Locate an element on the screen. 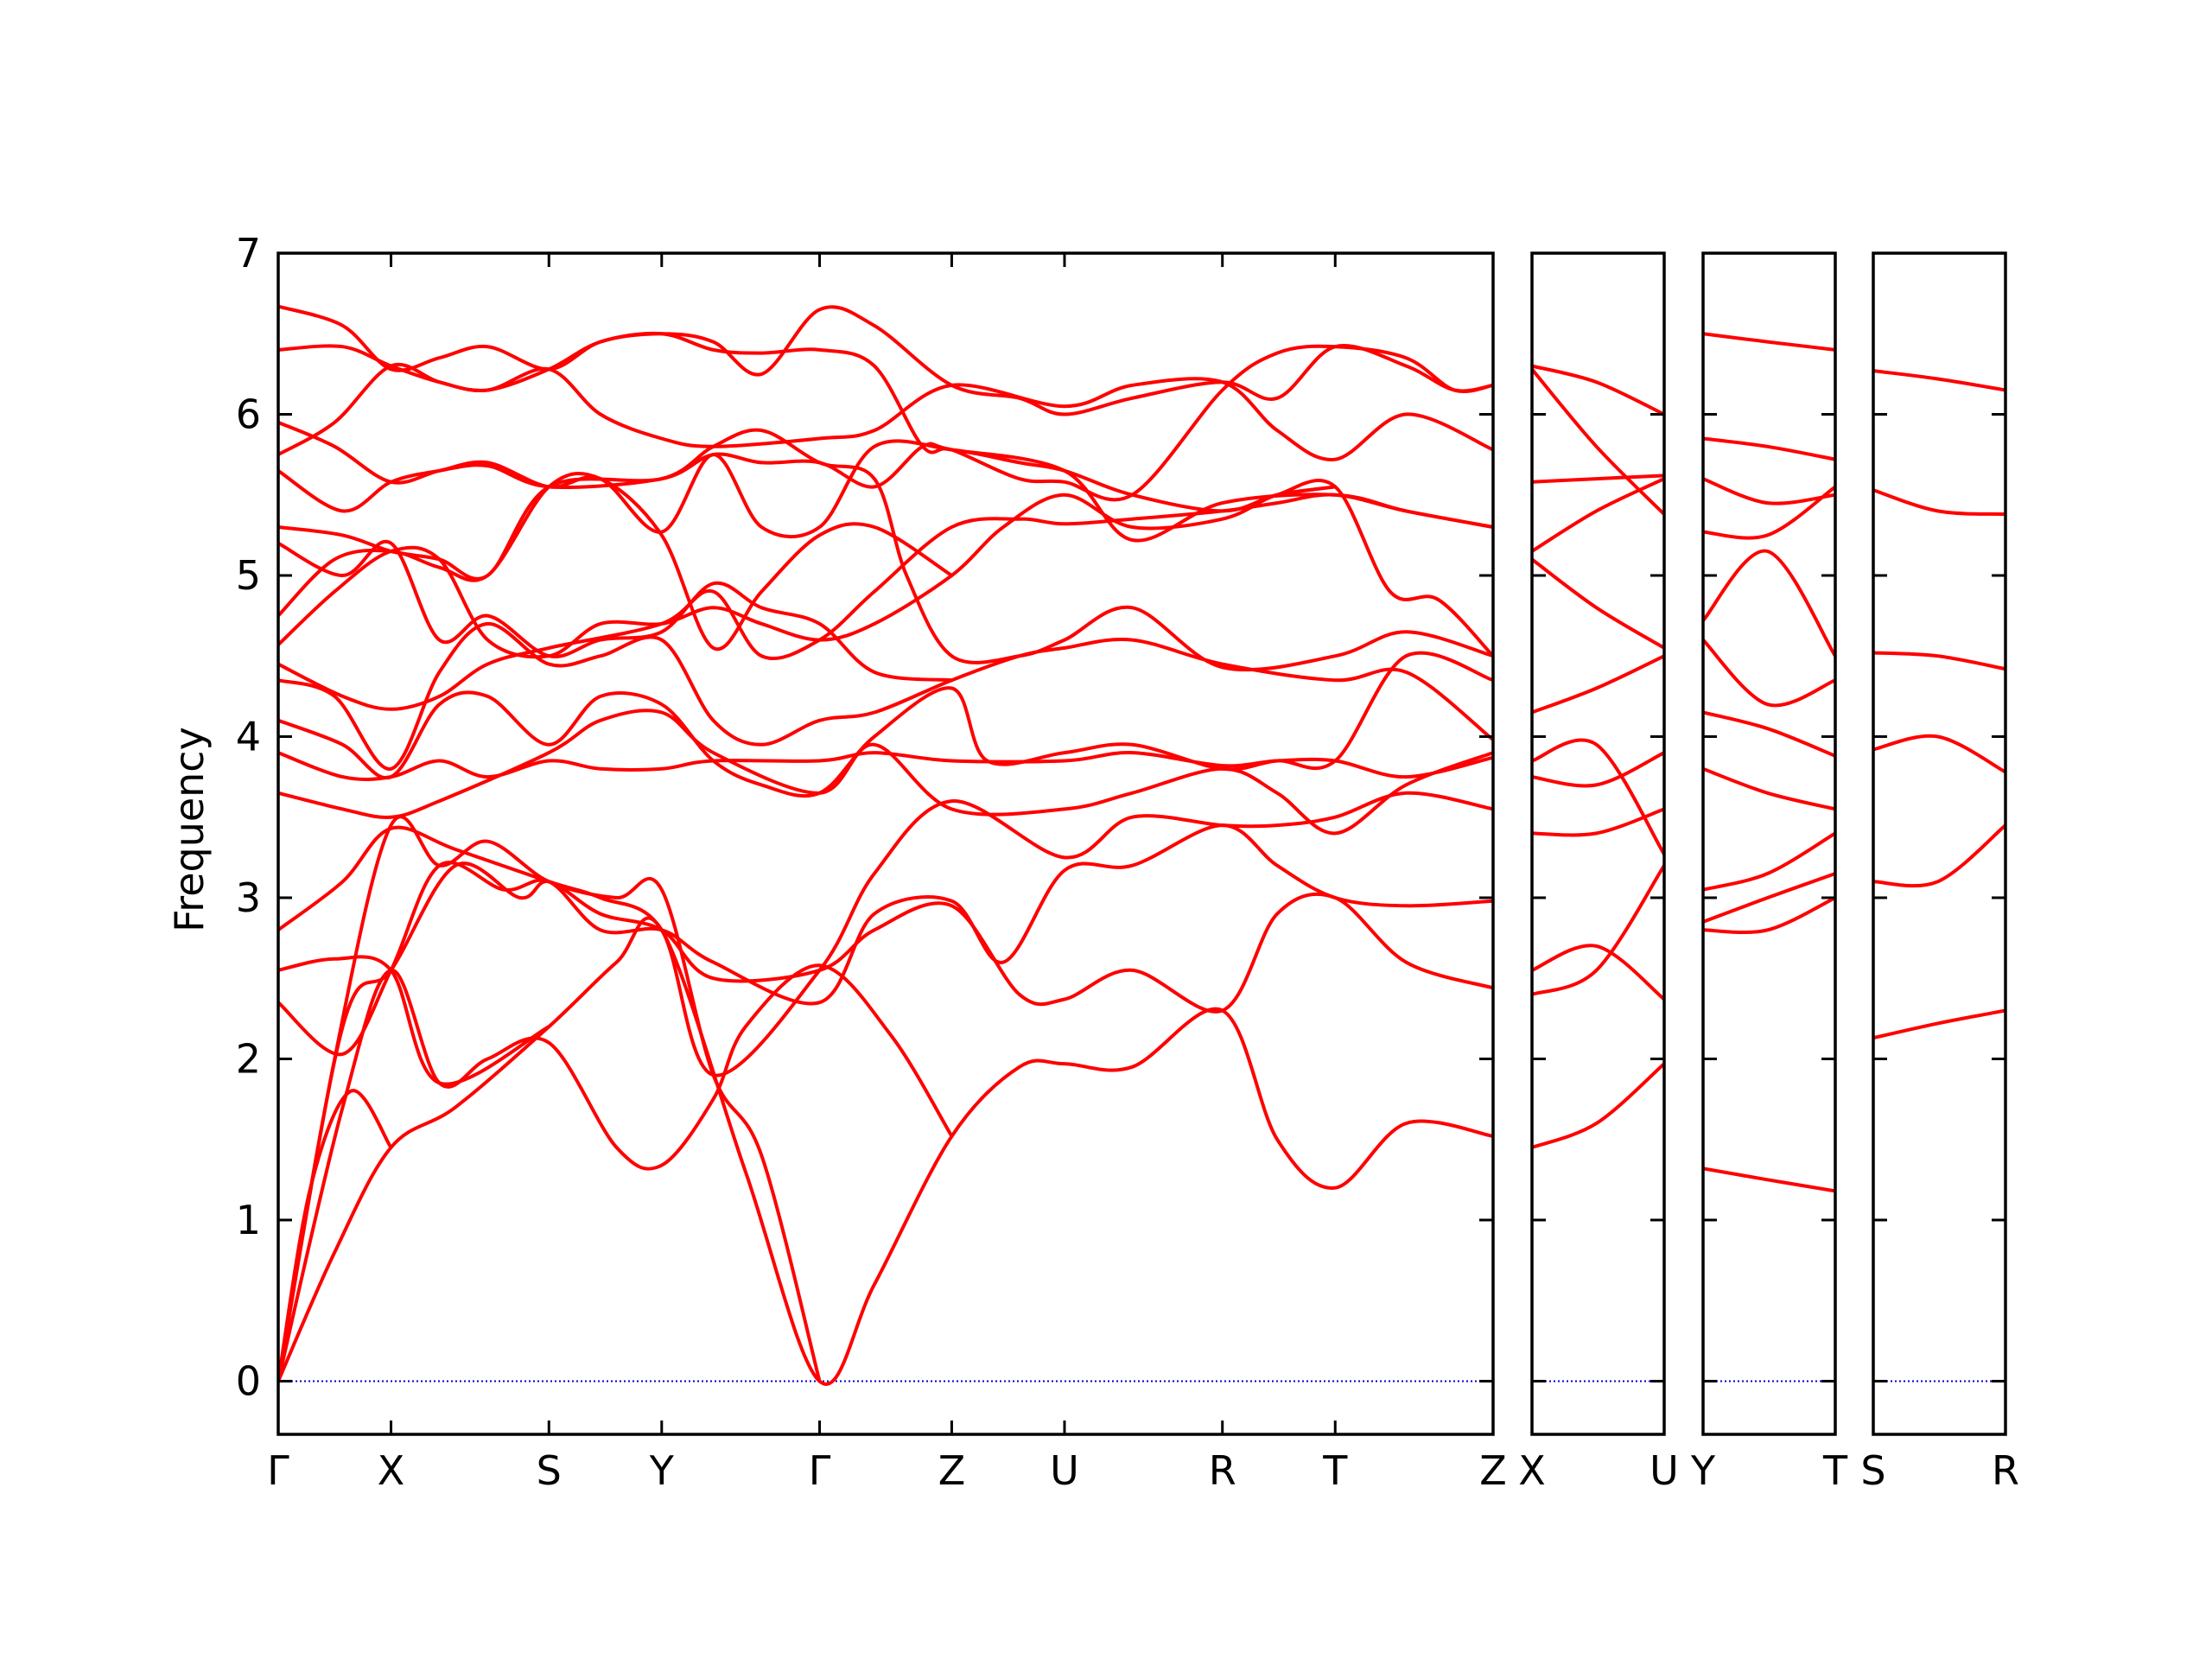 The image size is (2212, 1659). y-tick-label: 6 is located at coordinates (248, 414).